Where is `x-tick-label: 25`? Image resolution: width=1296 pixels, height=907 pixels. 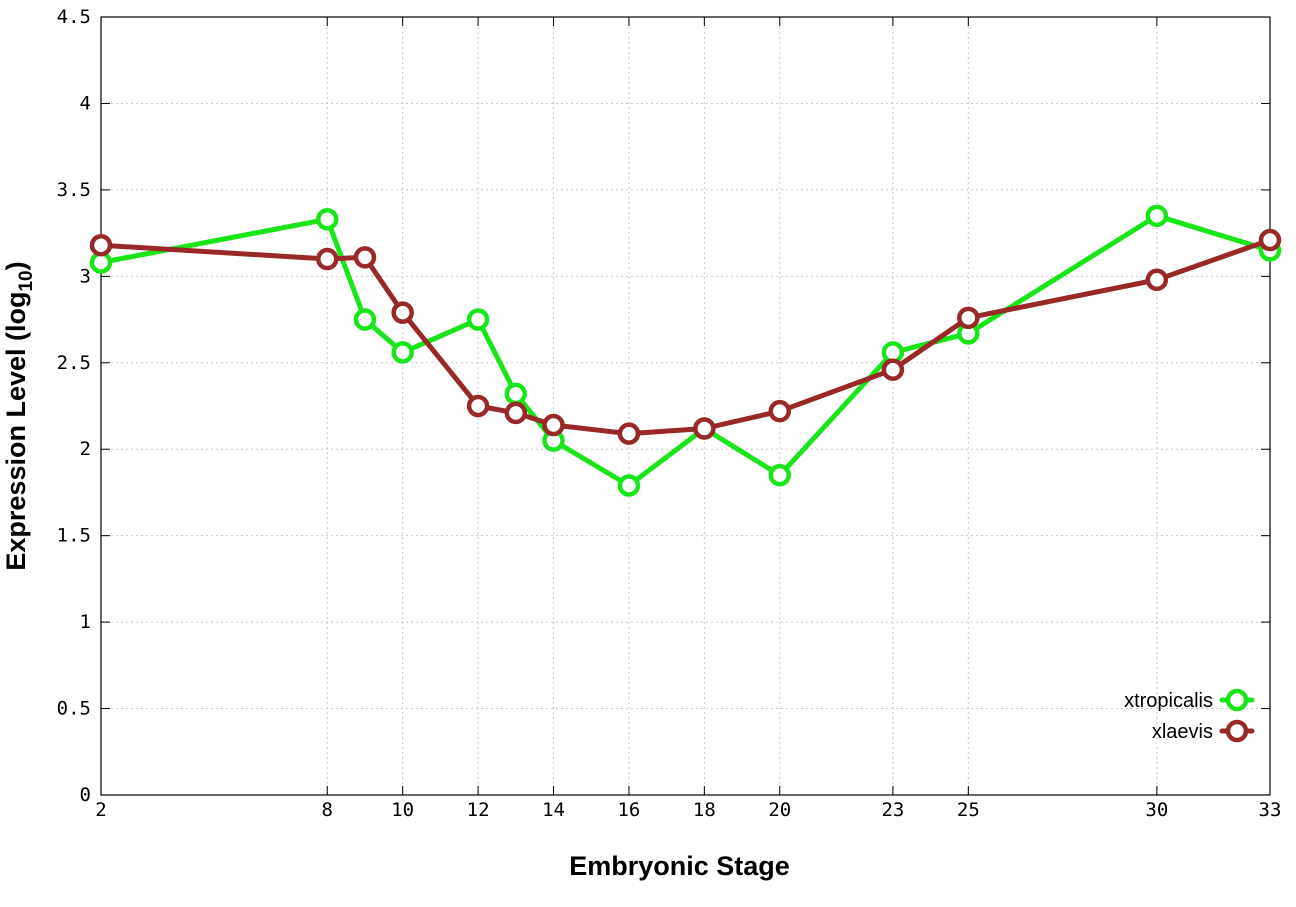 x-tick-label: 25 is located at coordinates (968, 810).